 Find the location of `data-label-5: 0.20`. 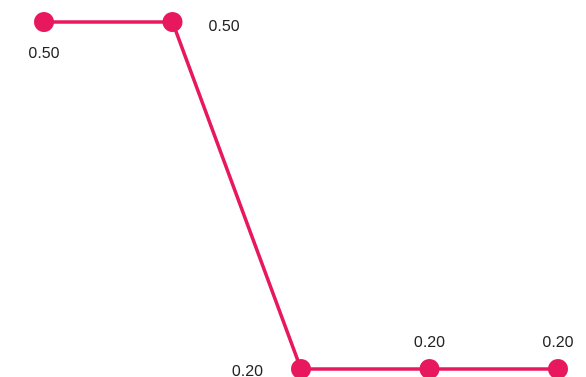

data-label-5: 0.20 is located at coordinates (557, 342).